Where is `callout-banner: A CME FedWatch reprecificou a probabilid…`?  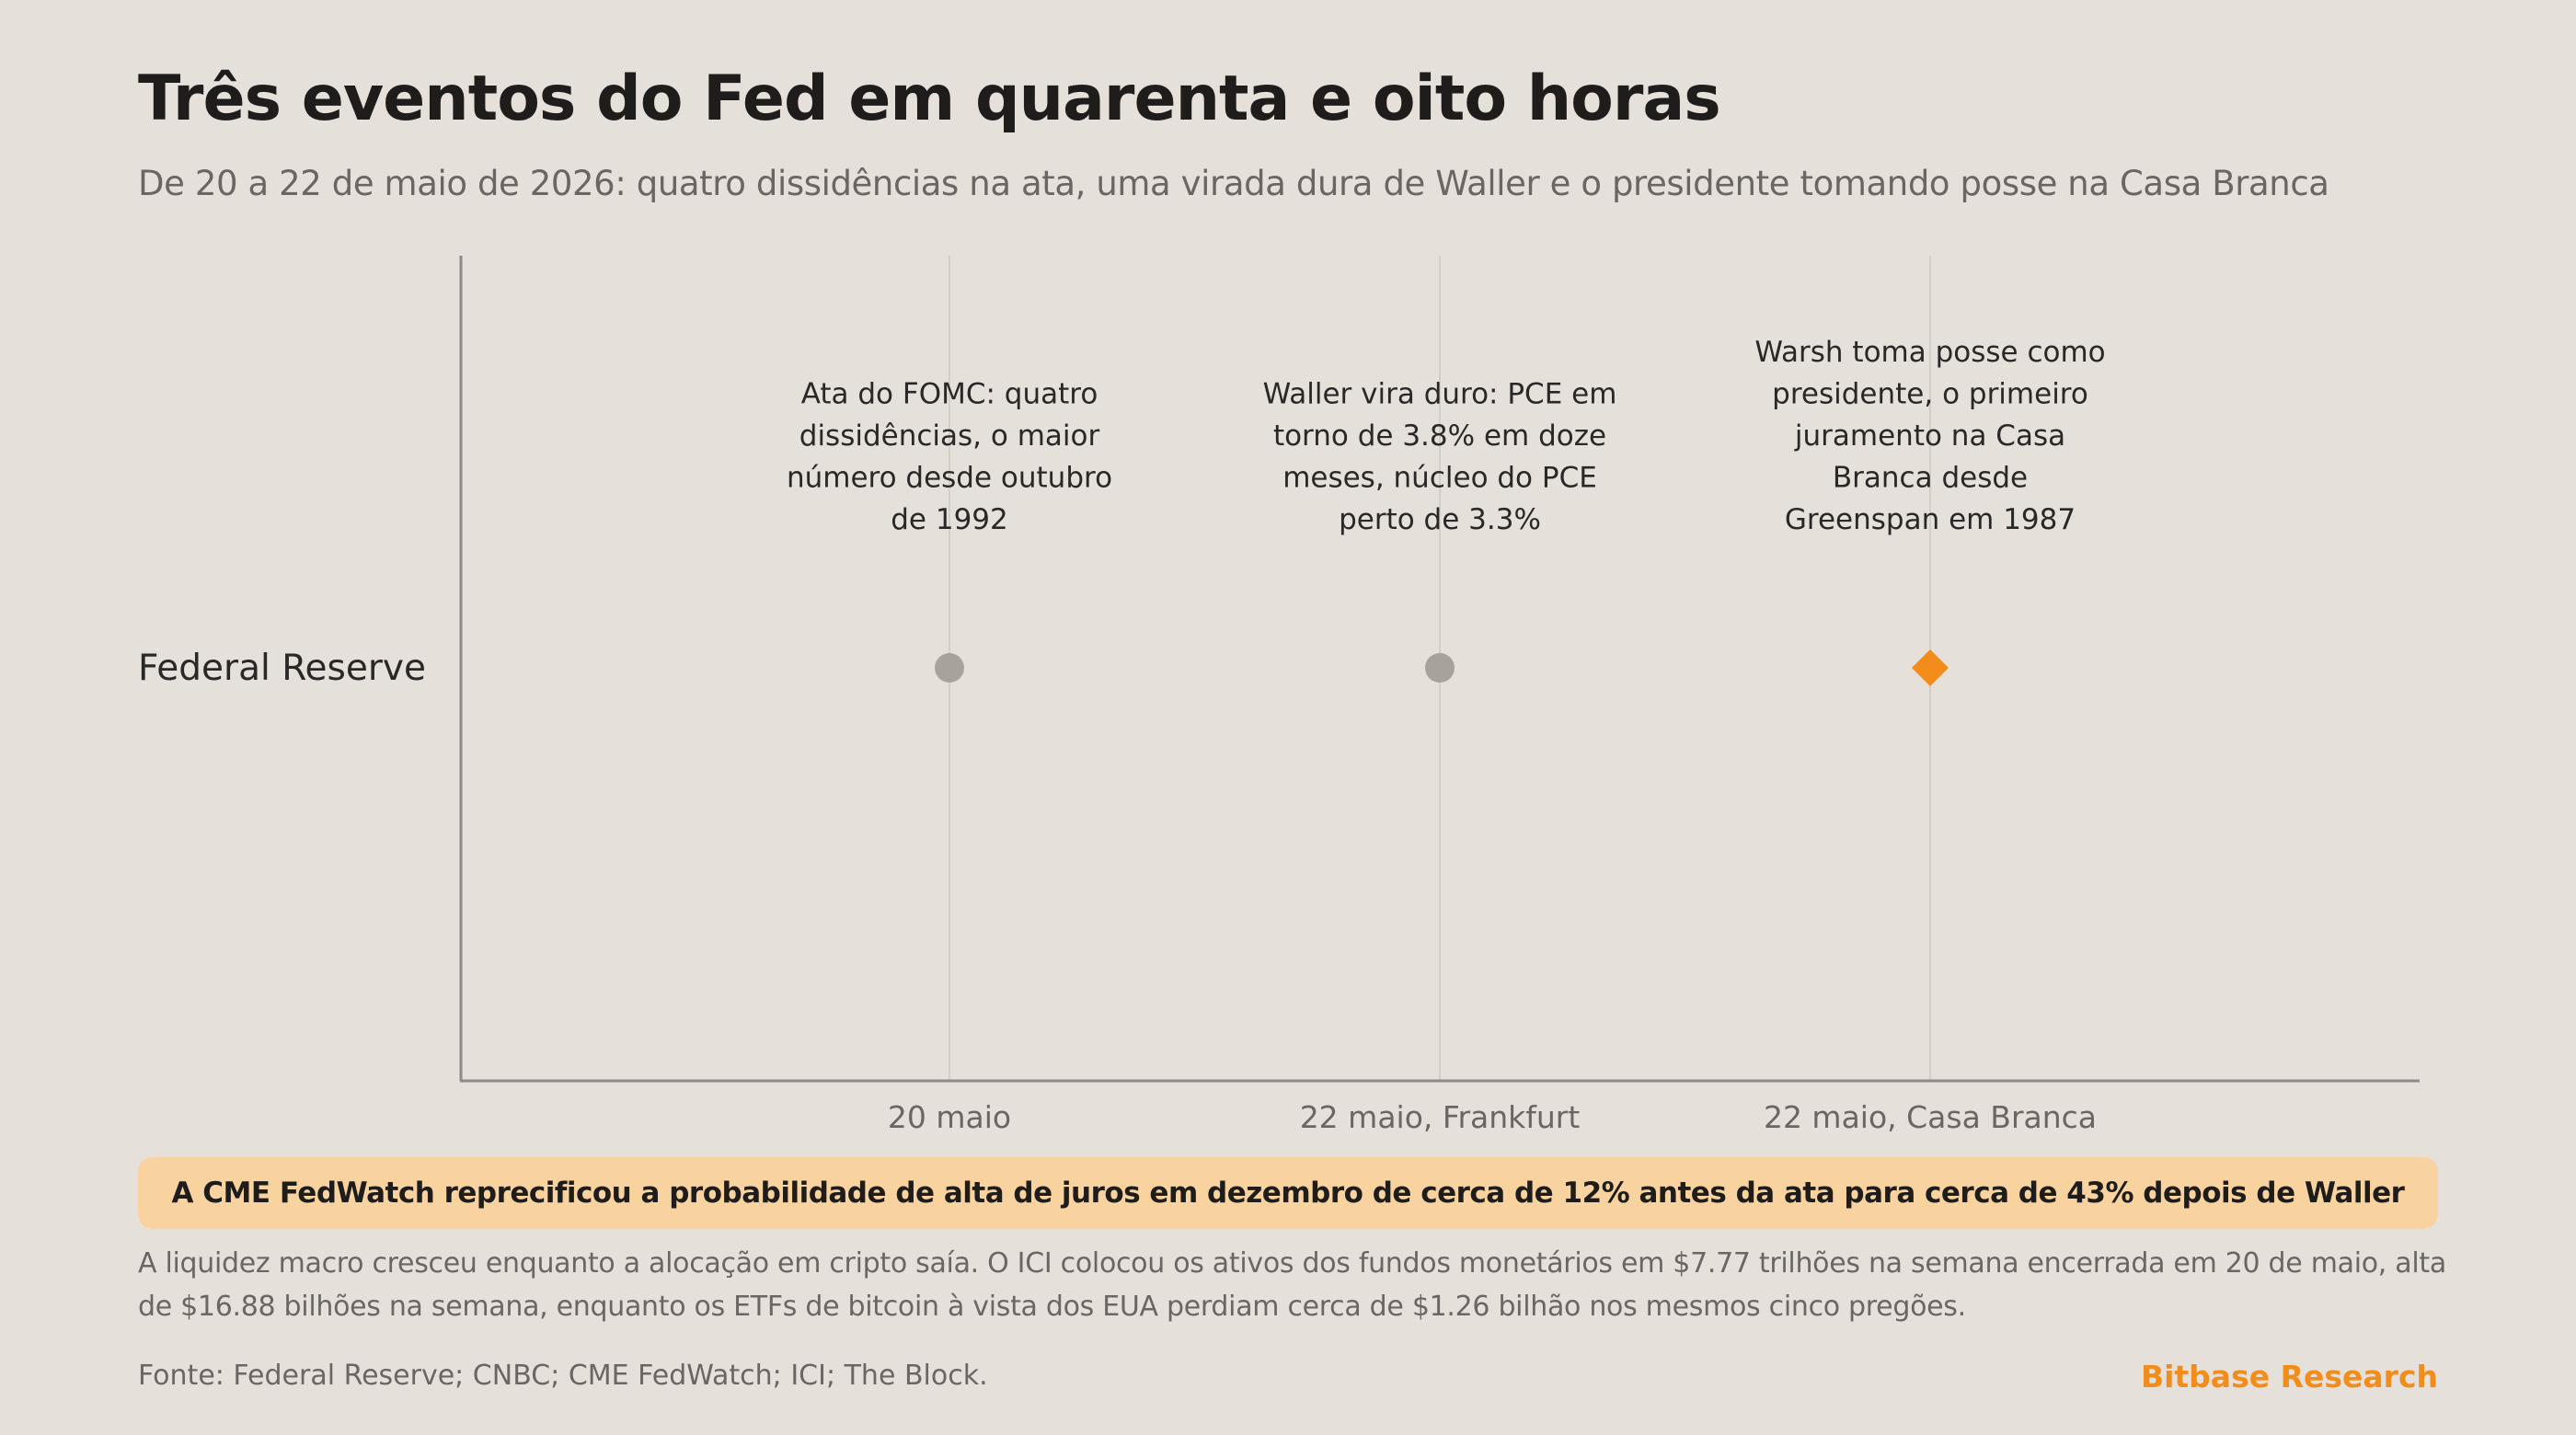
callout-banner: A CME FedWatch reprecificou a probabilid… is located at coordinates (1288, 1193).